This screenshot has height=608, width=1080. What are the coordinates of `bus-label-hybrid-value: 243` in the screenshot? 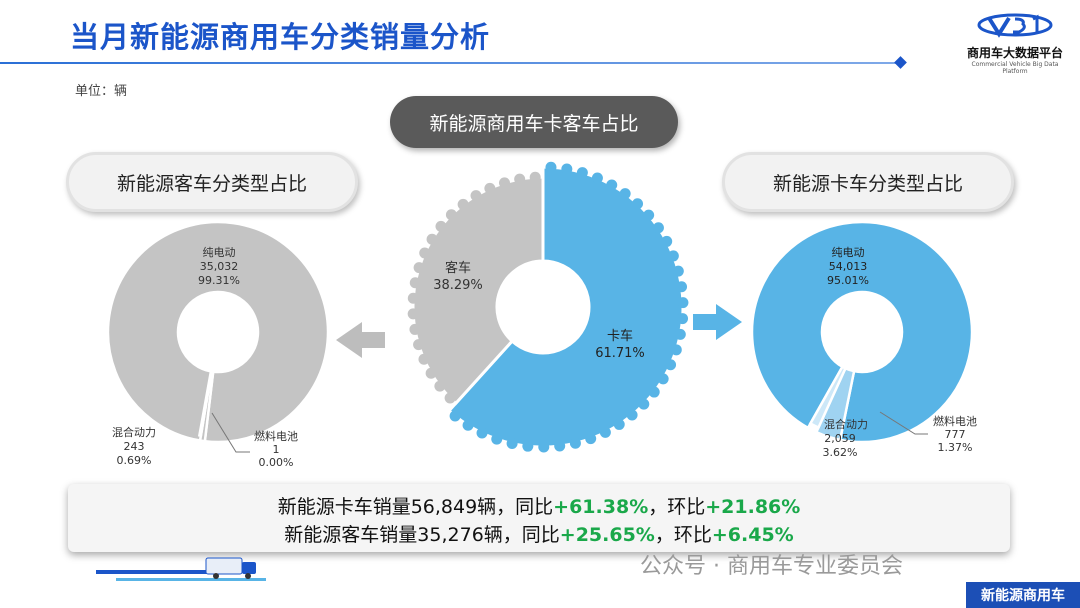 It's located at (134, 446).